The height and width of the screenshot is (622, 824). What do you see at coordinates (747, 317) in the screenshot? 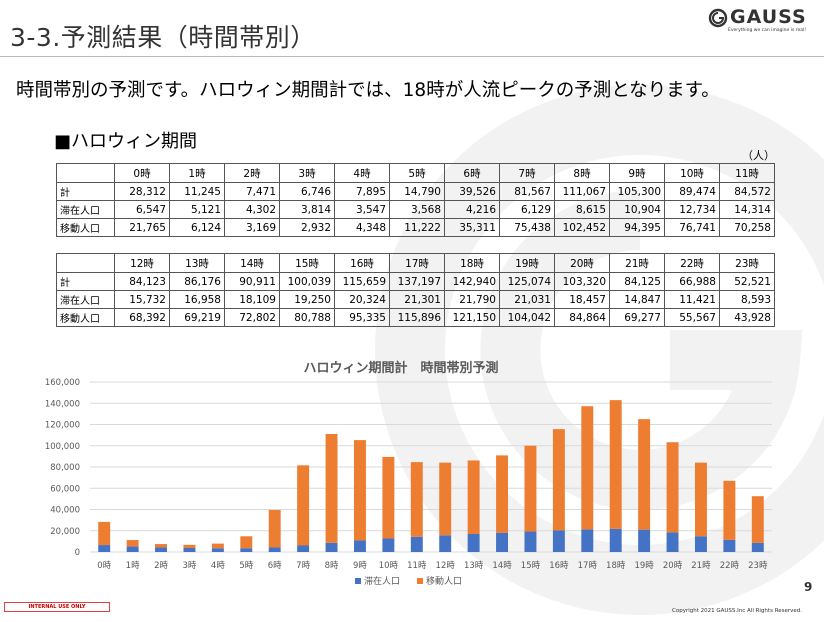
I see `table-cell: 43,928` at bounding box center [747, 317].